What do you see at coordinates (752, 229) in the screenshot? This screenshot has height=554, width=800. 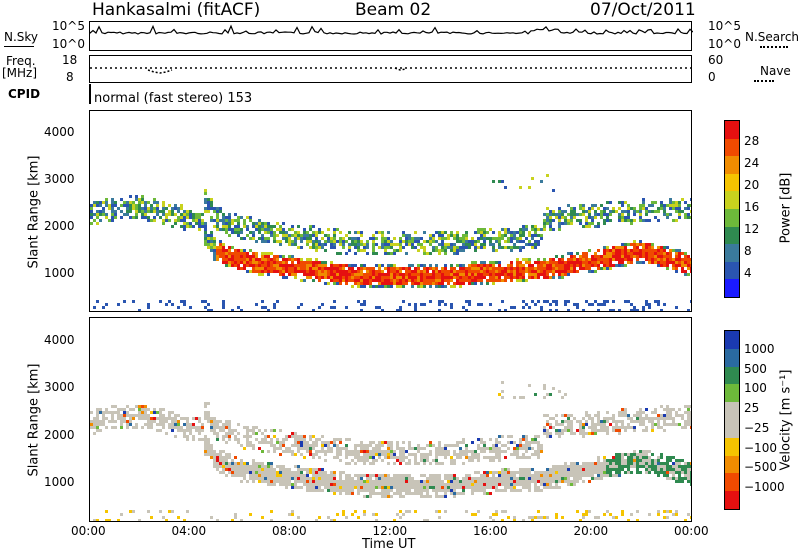 I see `power-colorbar-tick: 12` at bounding box center [752, 229].